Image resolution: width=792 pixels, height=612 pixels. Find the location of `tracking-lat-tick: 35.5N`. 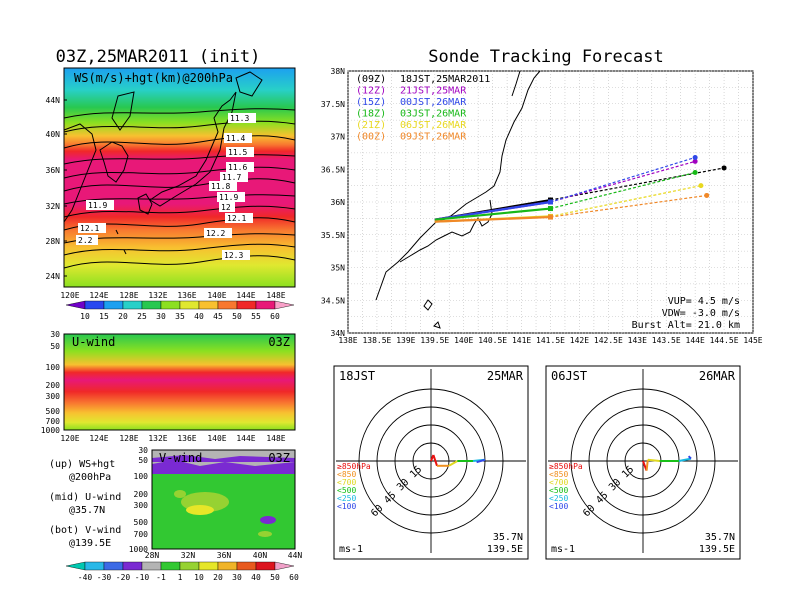

tracking-lat-tick: 35.5N is located at coordinates (333, 235).